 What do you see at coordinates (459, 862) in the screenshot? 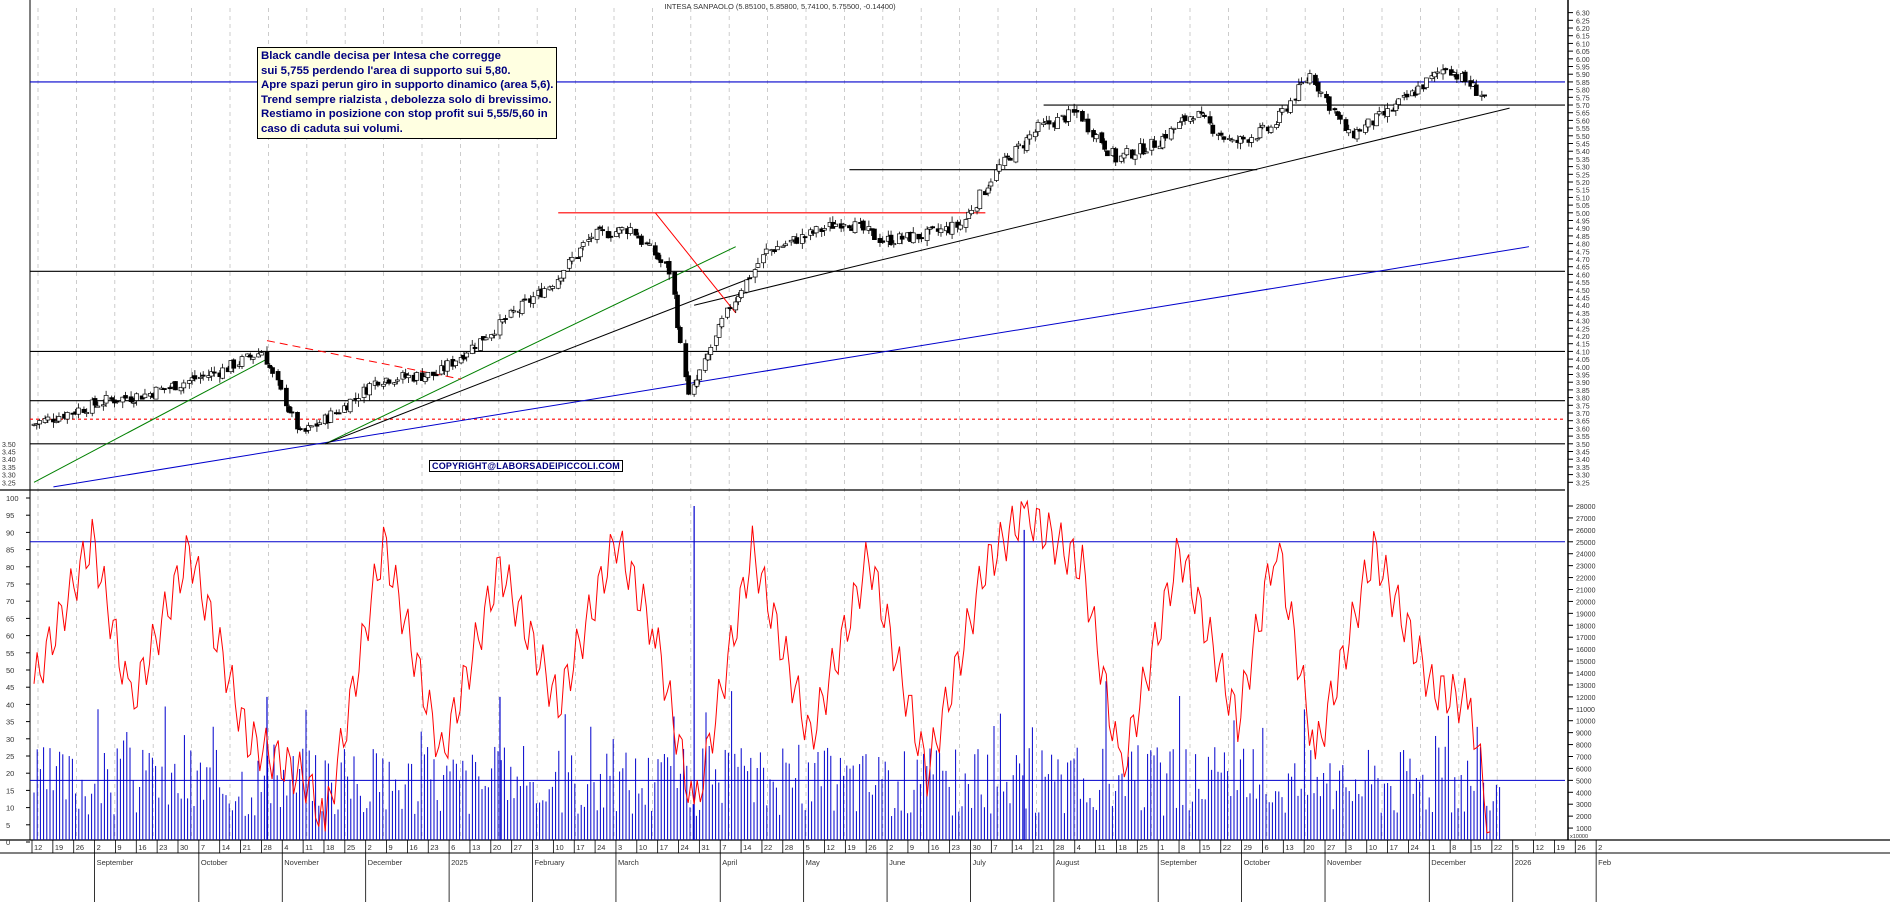
I see `svg-text: 2025` at bounding box center [459, 862].